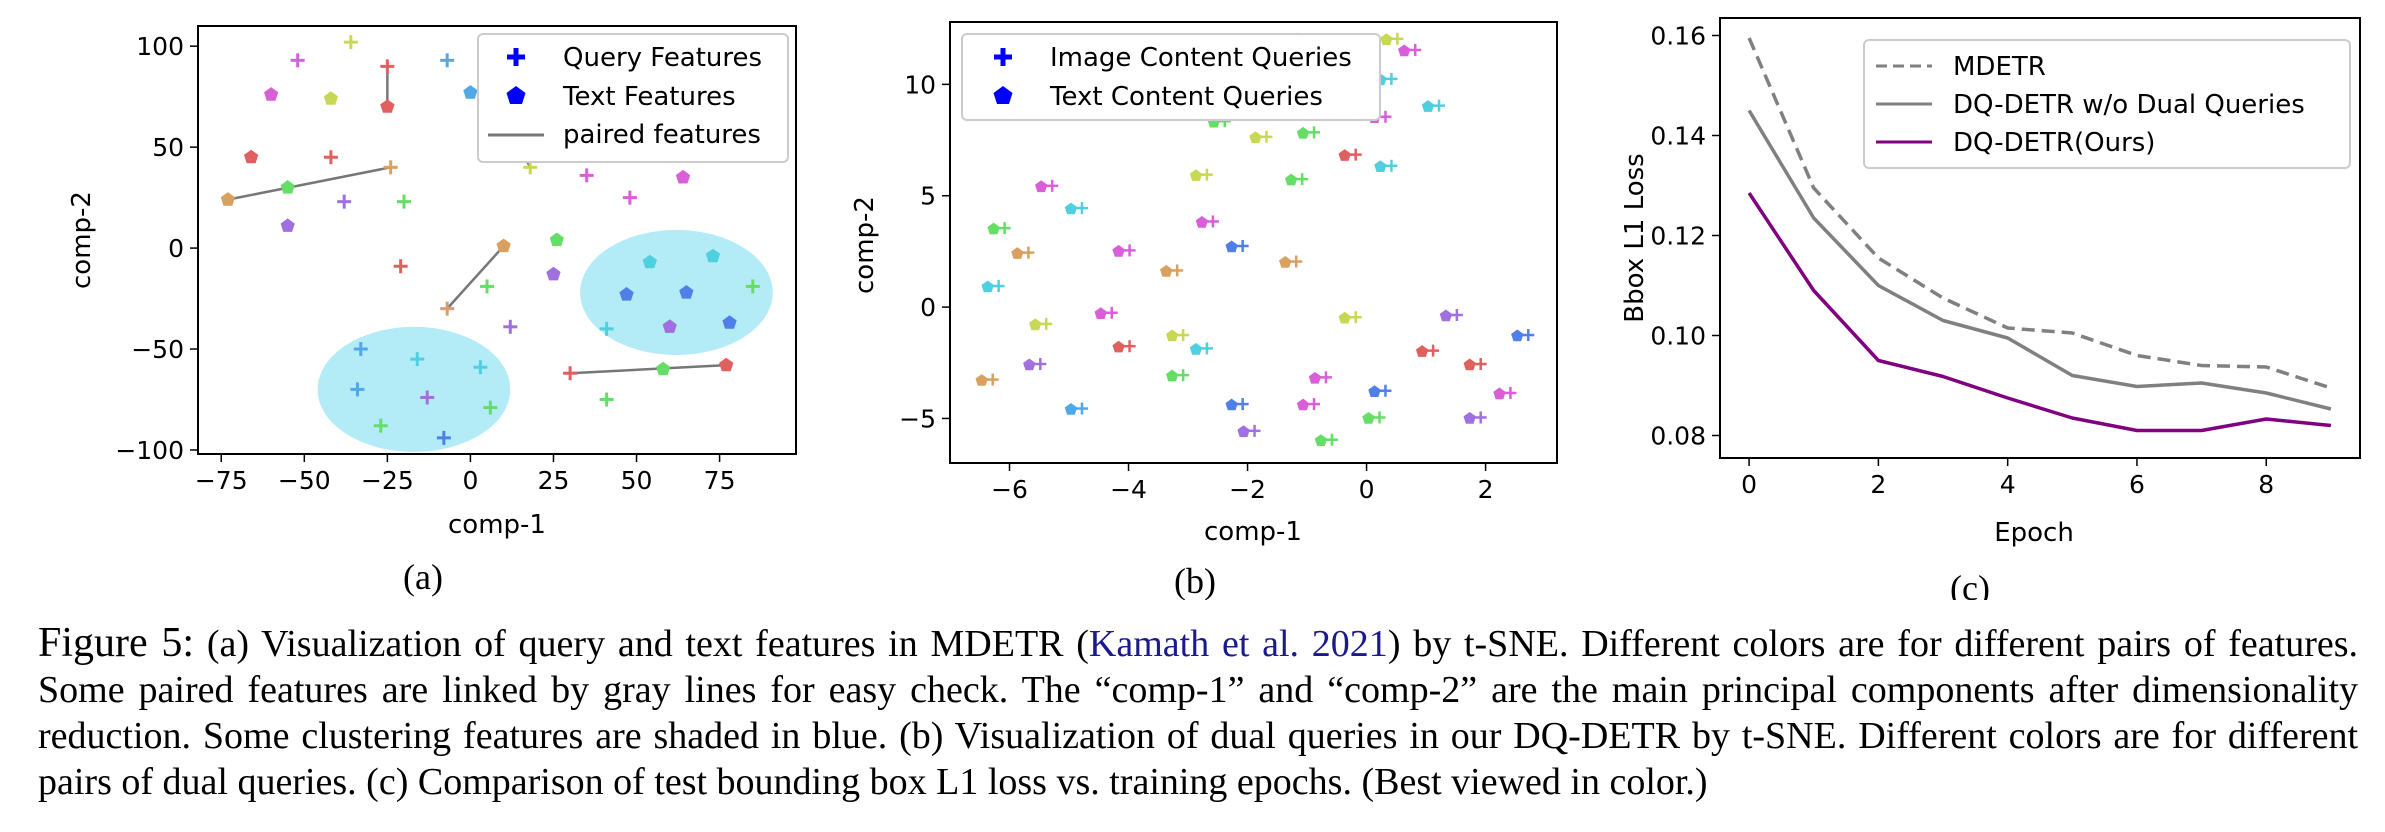 This screenshot has width=2385, height=832. Describe the element at coordinates (1253, 532) in the screenshot. I see `x-axis-label: comp-1` at that location.